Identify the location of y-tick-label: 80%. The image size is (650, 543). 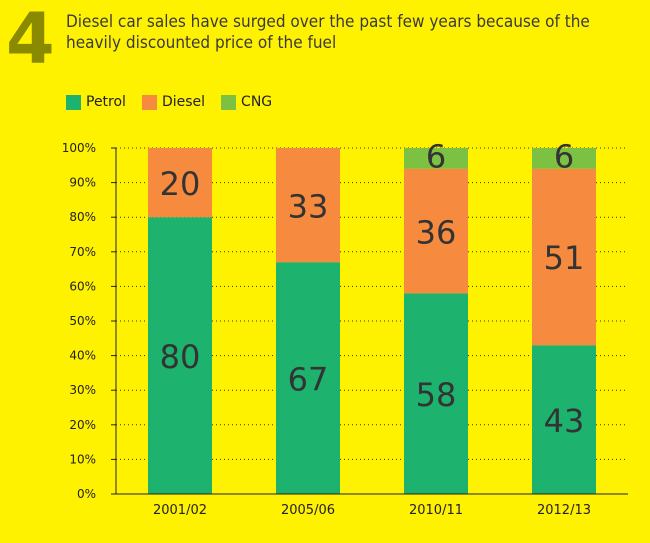
(82, 217).